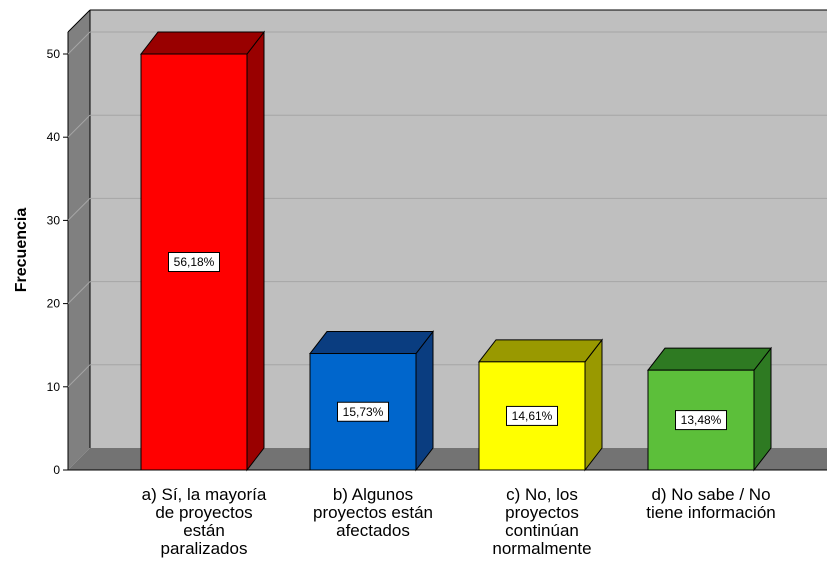 This screenshot has height=571, width=827. I want to click on data-label: 15,73%, so click(363, 411).